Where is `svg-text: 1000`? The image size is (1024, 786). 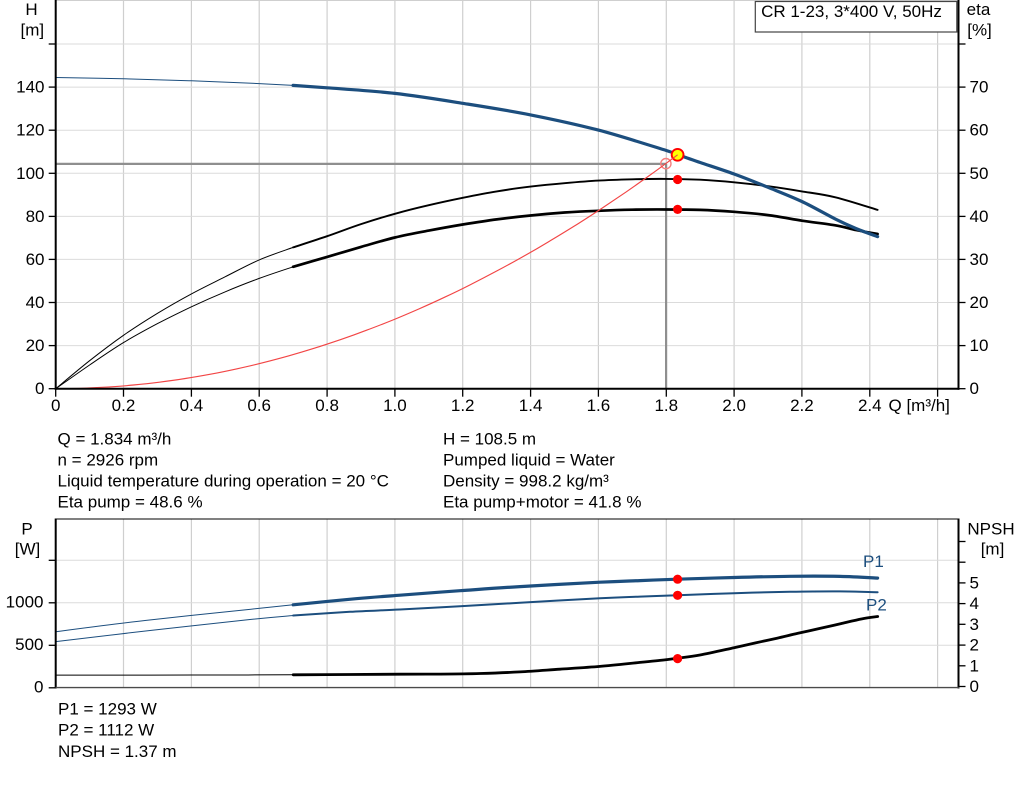 svg-text: 1000 is located at coordinates (25, 602).